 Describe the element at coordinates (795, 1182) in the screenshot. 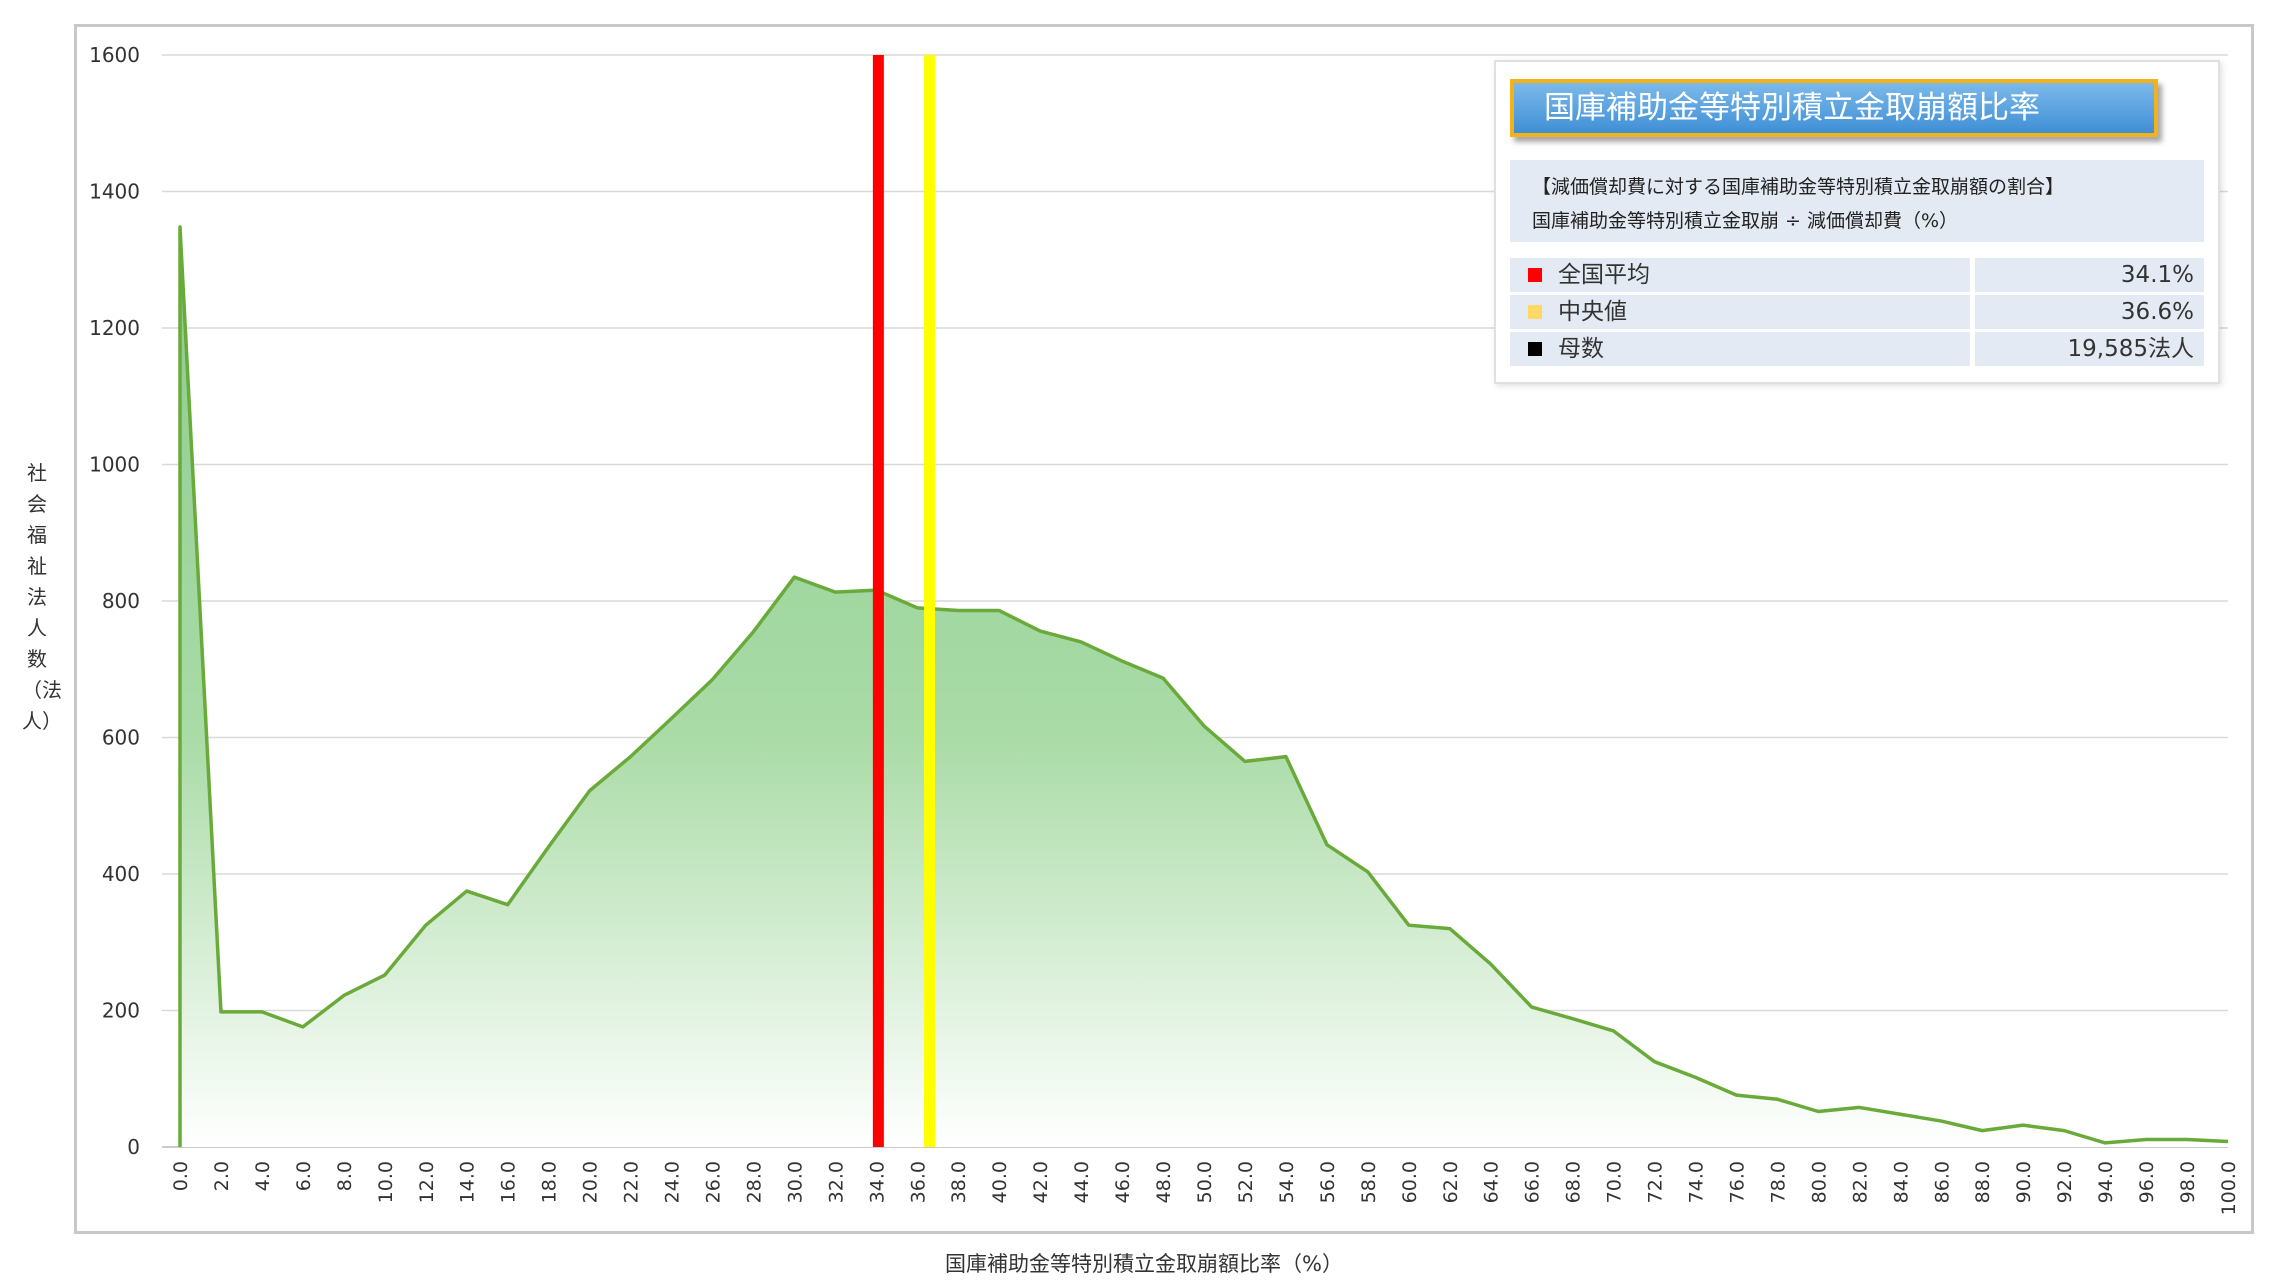

I see `x-tick-label: 30.0` at that location.